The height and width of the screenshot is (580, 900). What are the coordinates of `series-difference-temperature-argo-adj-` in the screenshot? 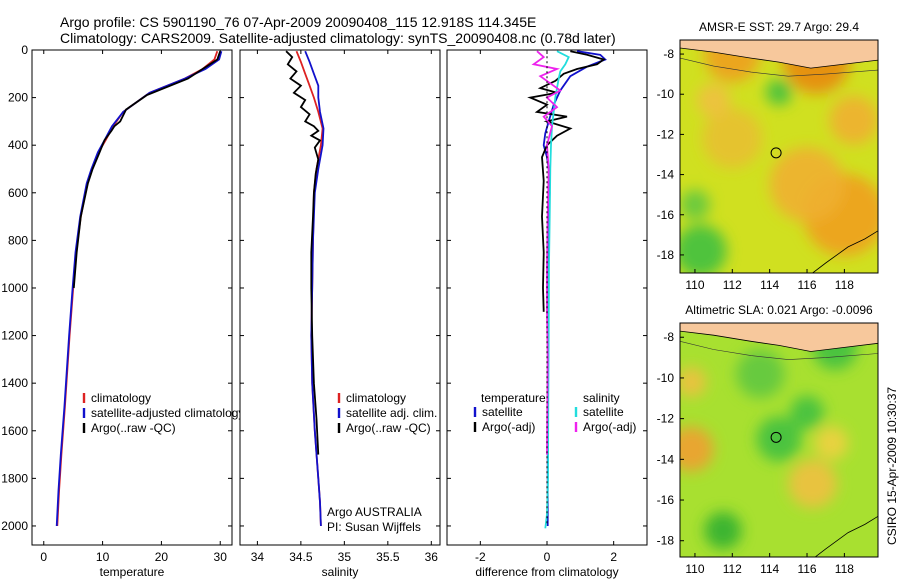 It's located at (566, 181).